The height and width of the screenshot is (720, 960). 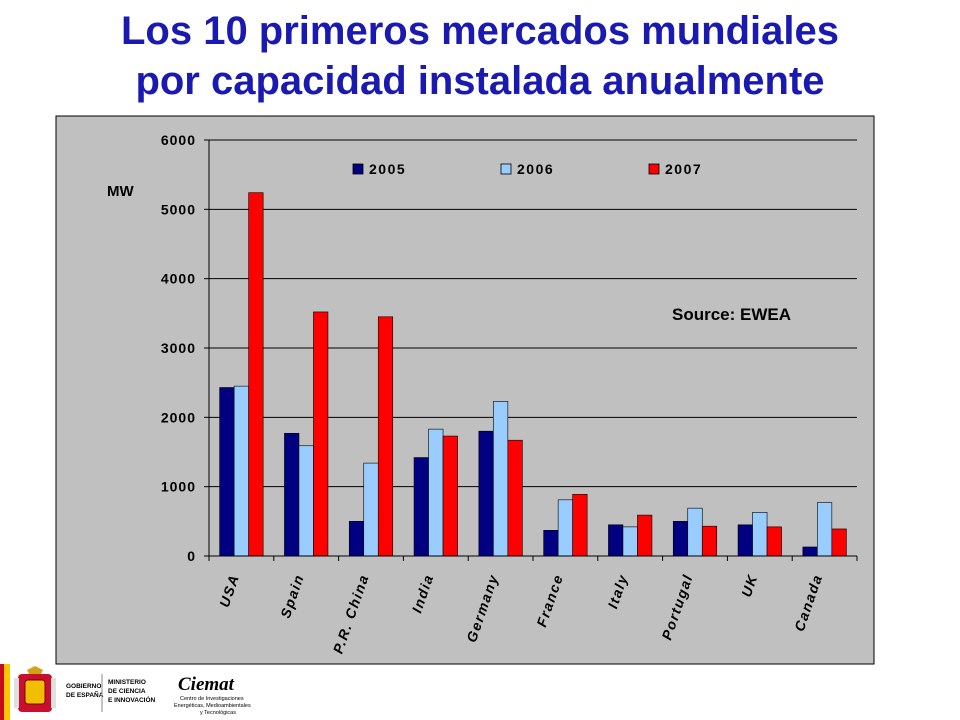 I want to click on spain-flag-stripe-yellow, so click(x=7, y=692).